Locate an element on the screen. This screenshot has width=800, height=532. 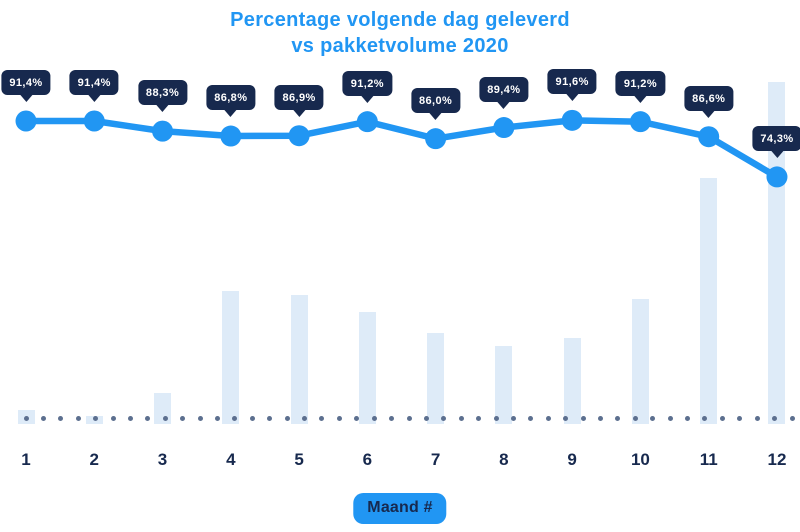
x-tick-label-3: 3 is located at coordinates (162, 459).